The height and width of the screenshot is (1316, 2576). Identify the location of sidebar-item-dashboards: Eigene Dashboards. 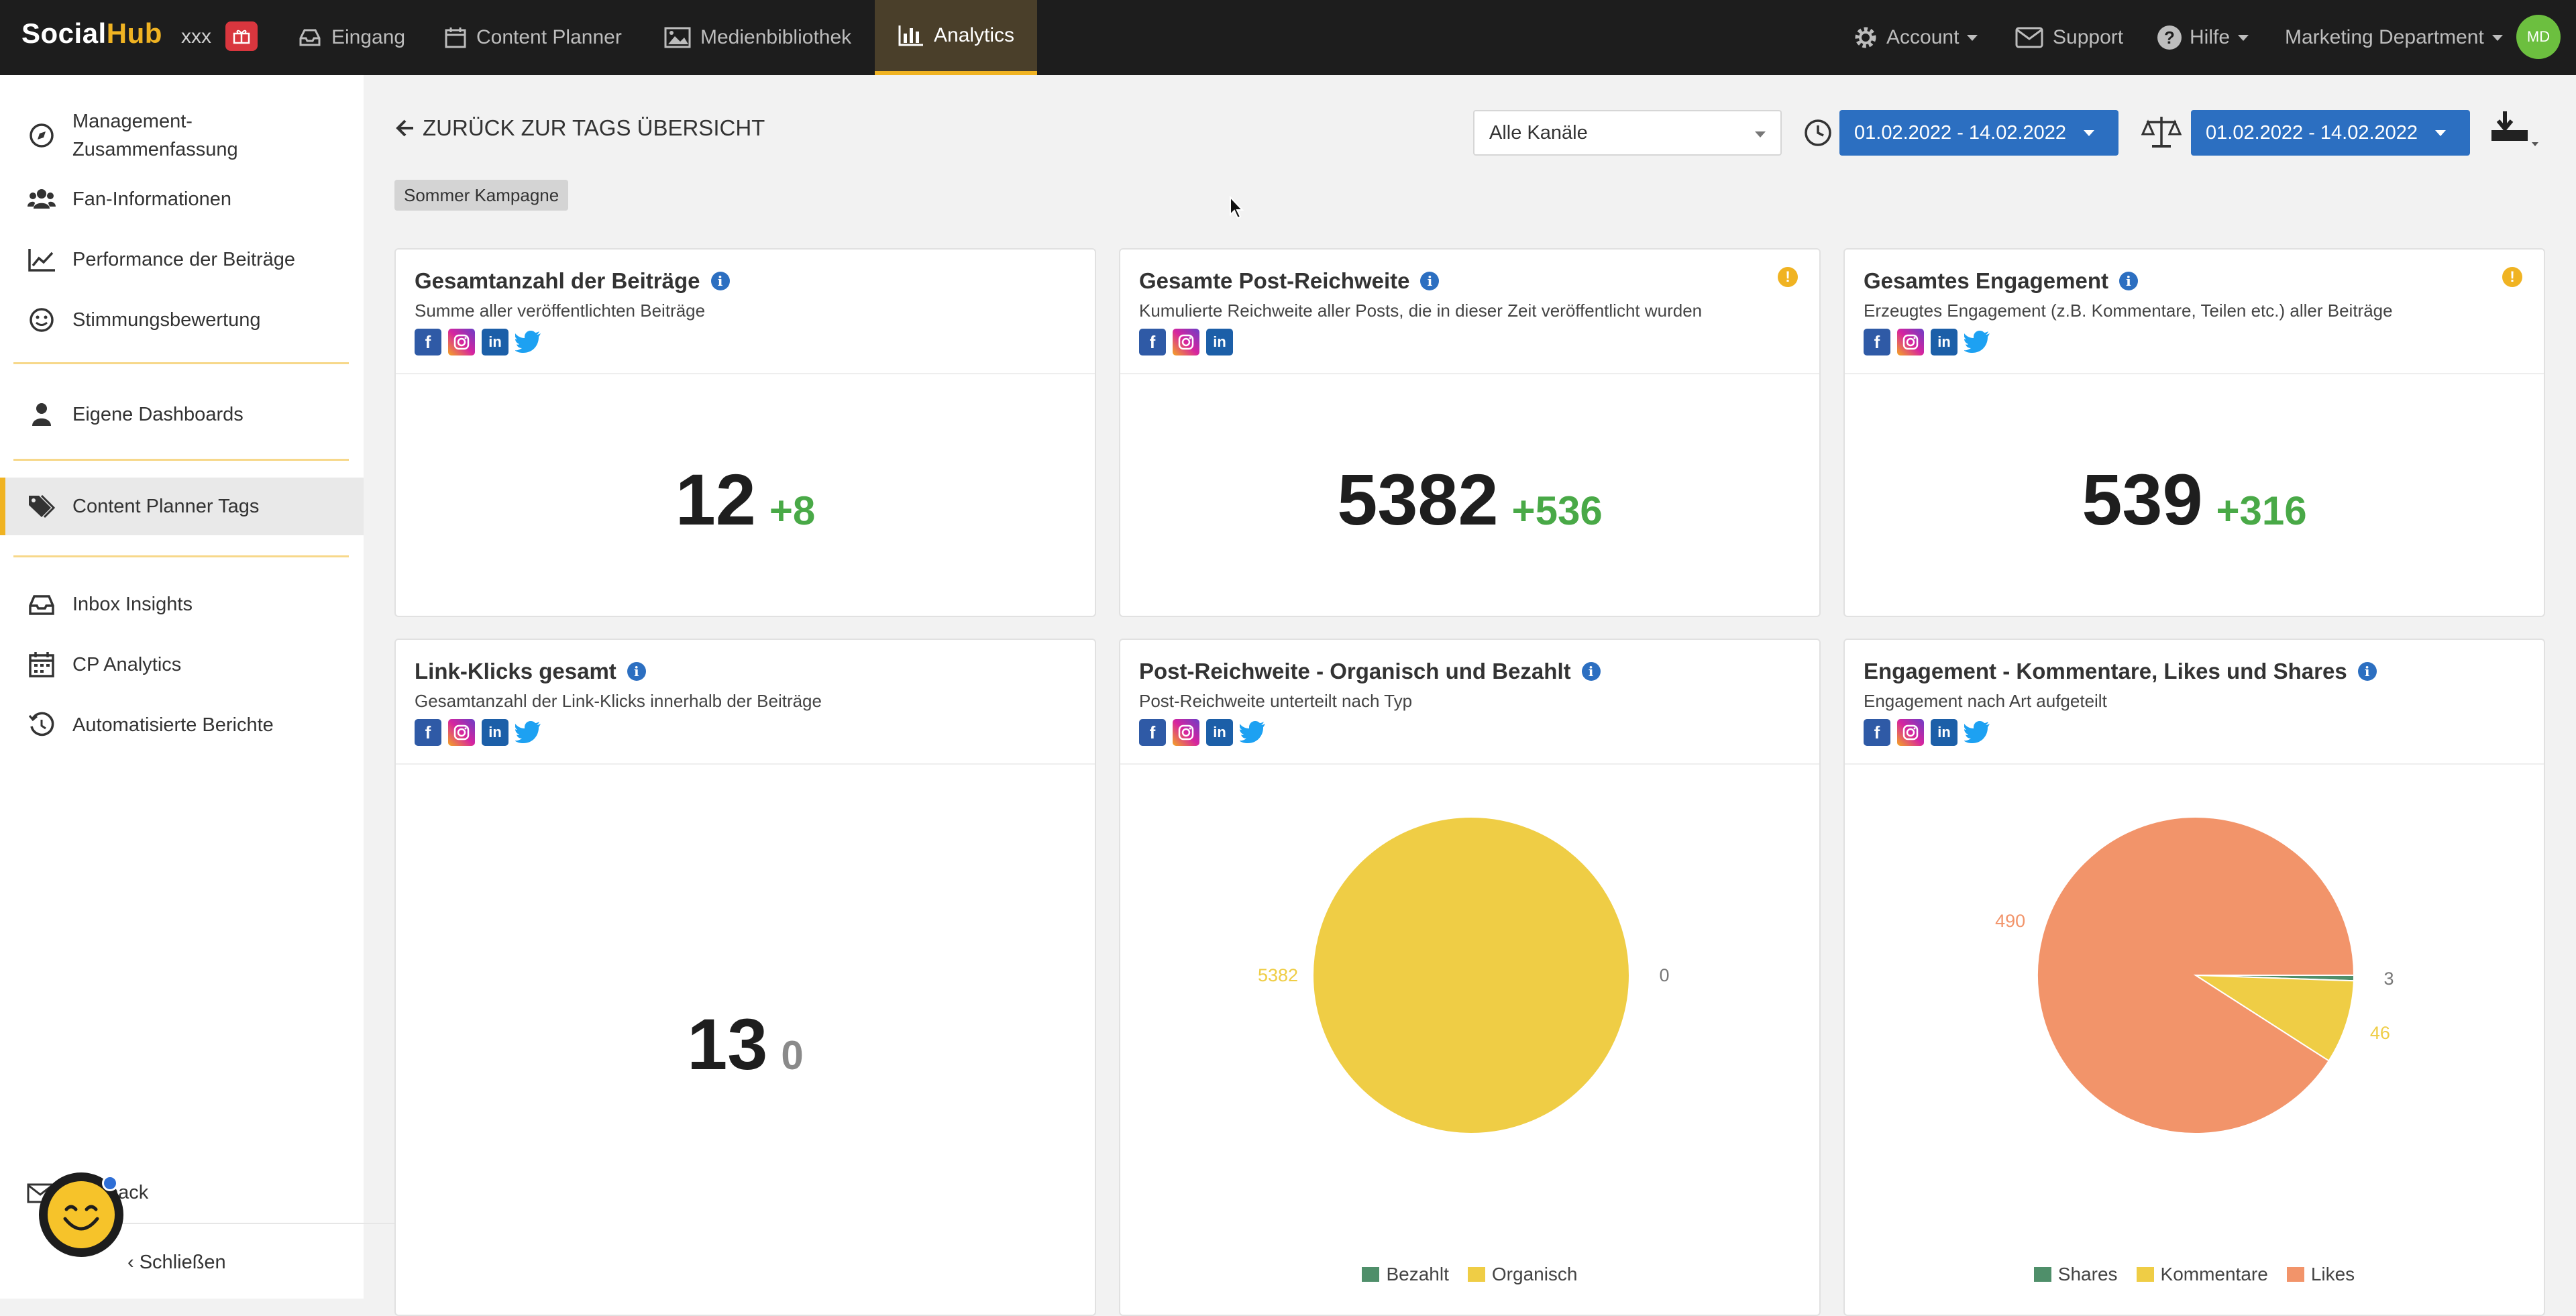
(182, 414).